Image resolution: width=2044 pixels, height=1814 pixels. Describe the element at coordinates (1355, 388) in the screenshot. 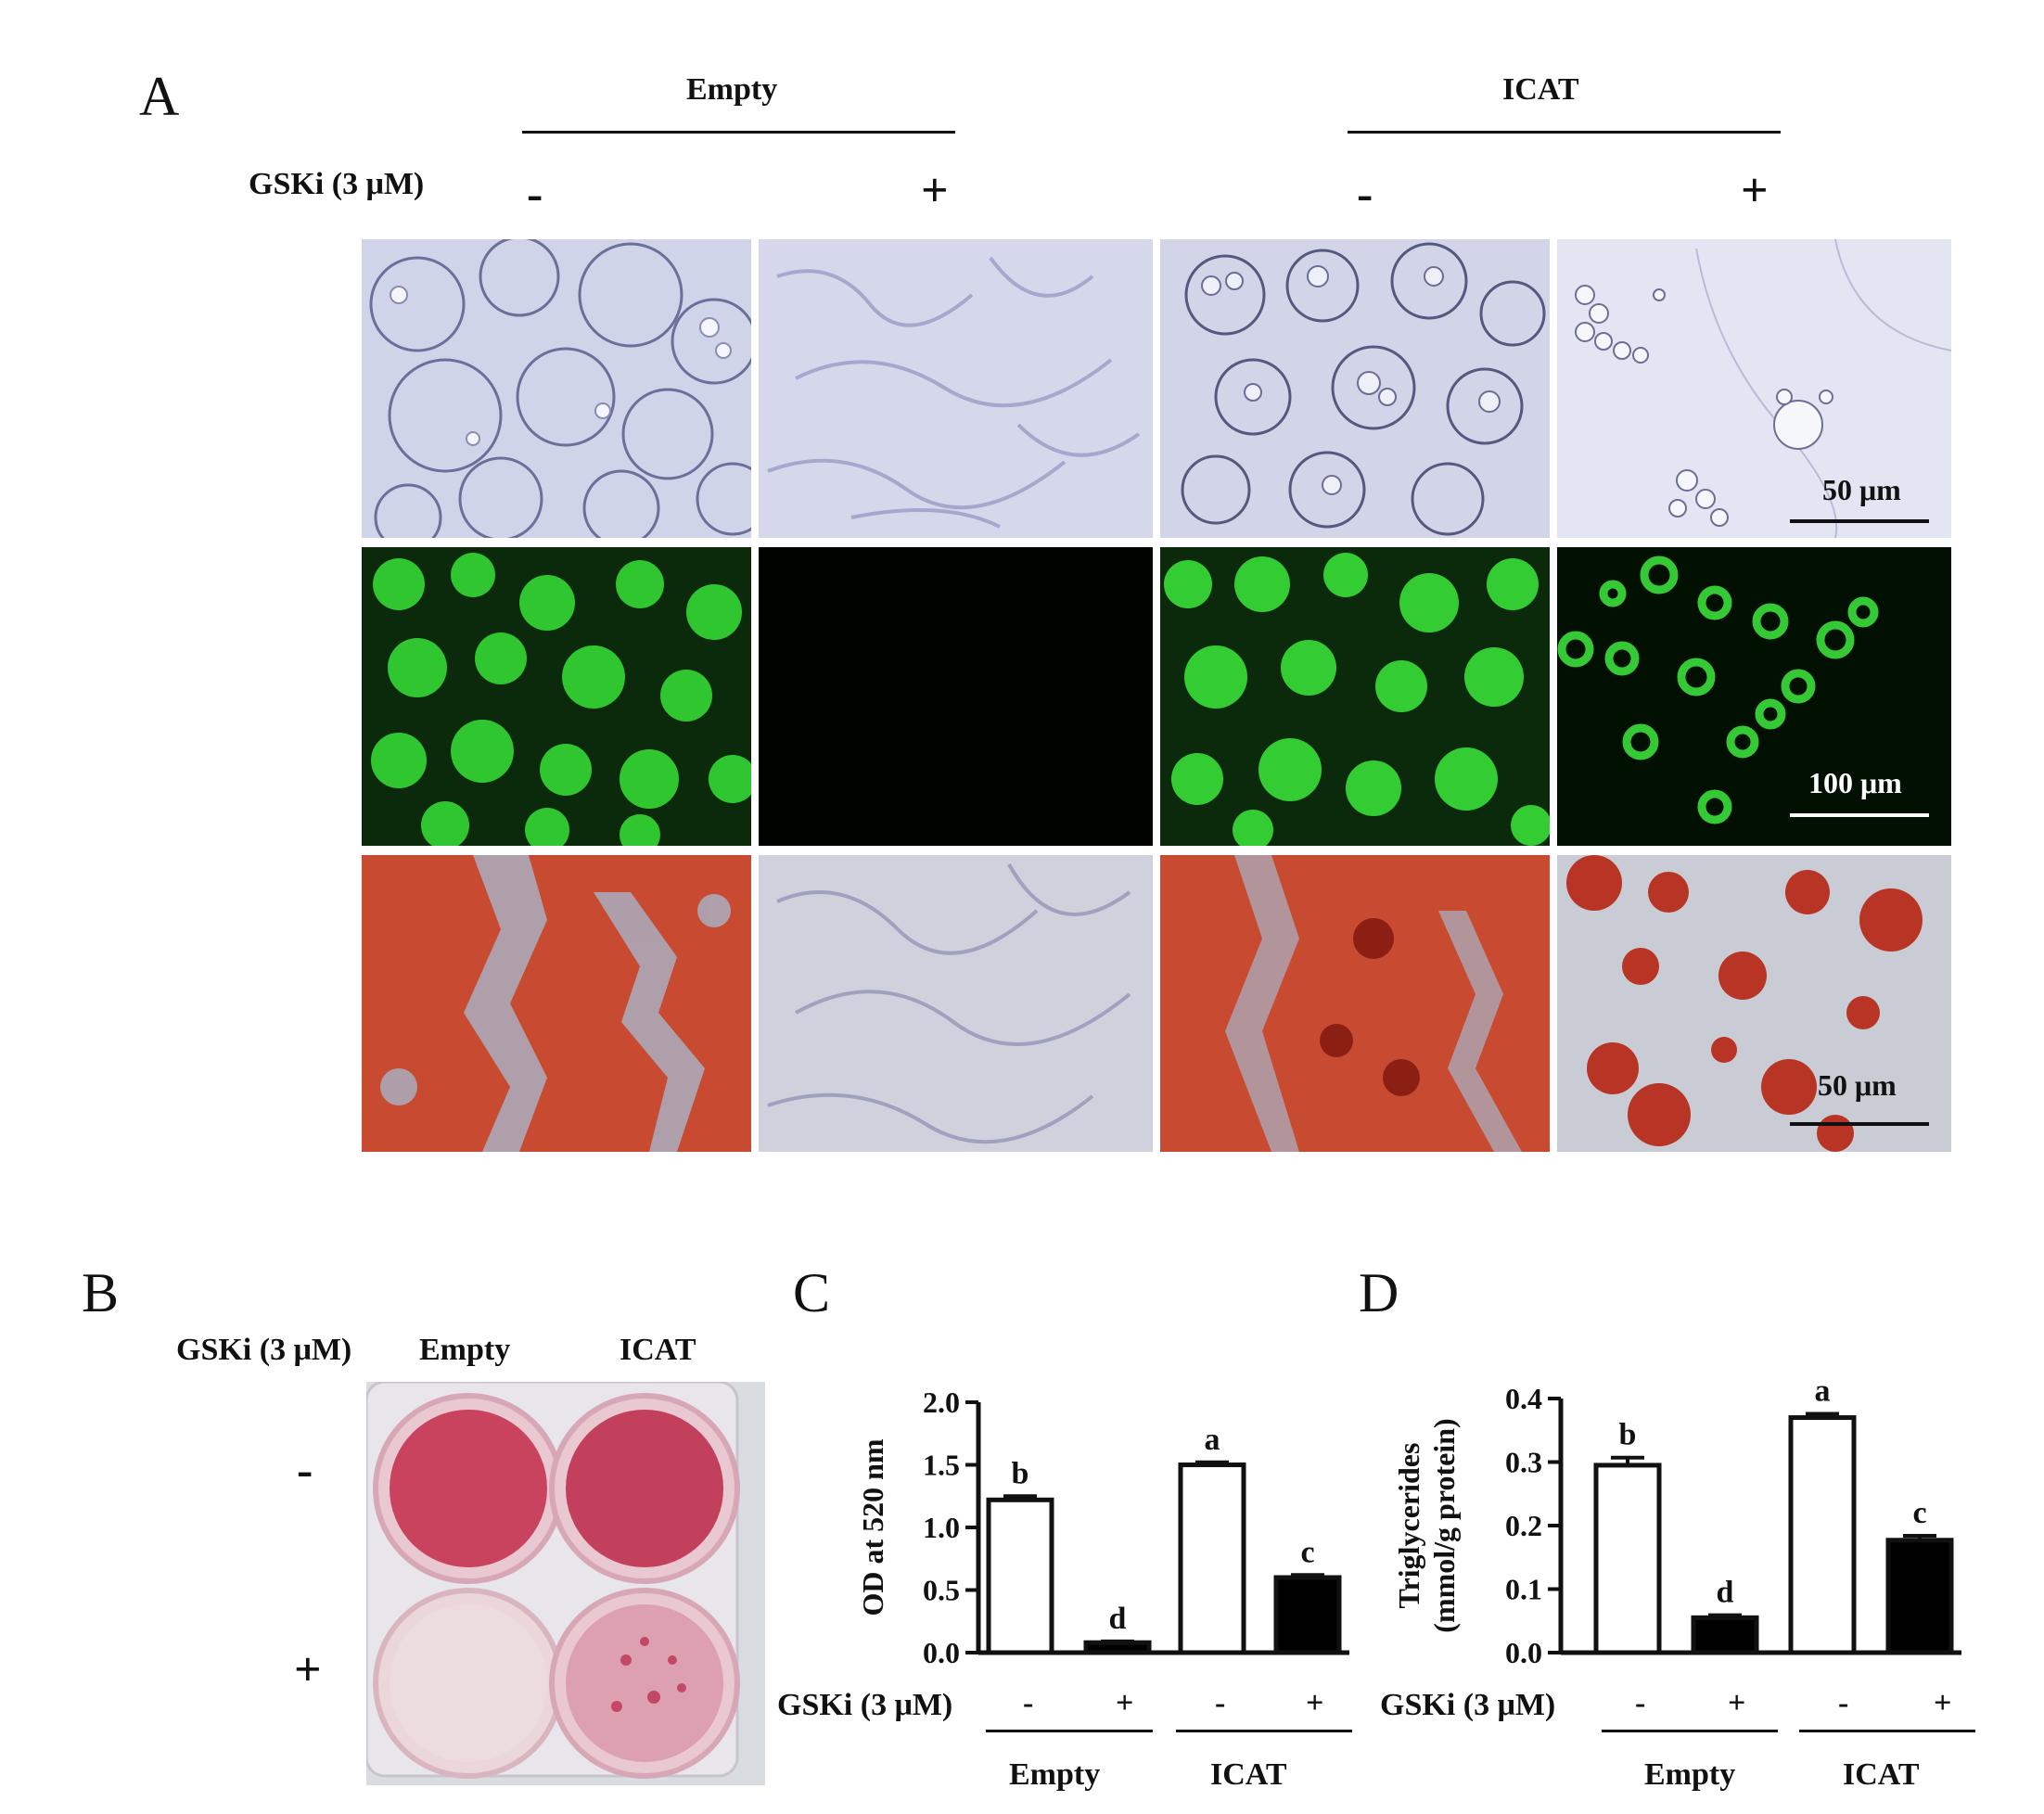

I see `brightfield-icat-minus` at that location.